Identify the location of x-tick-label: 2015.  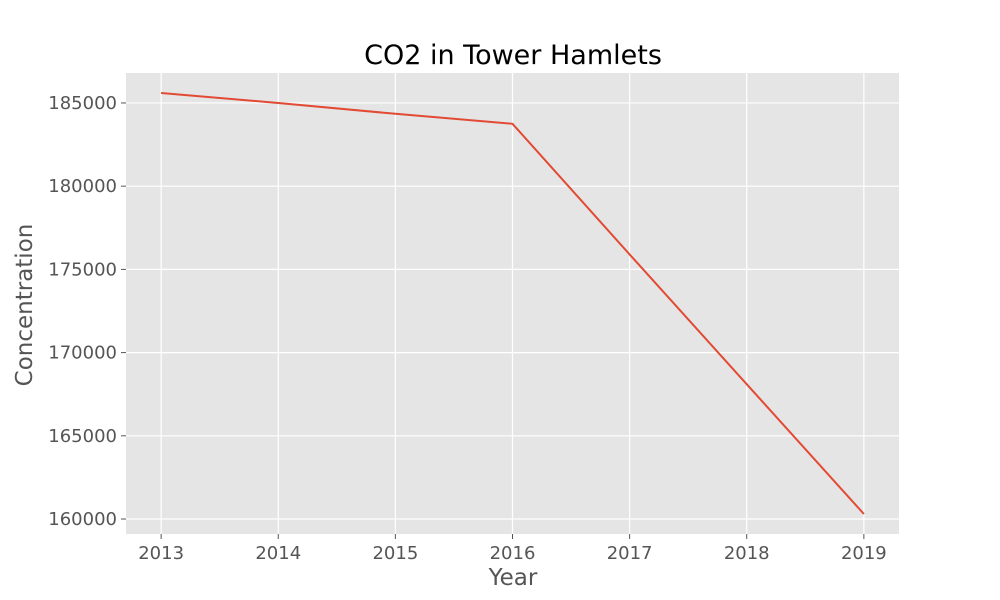
(395, 553).